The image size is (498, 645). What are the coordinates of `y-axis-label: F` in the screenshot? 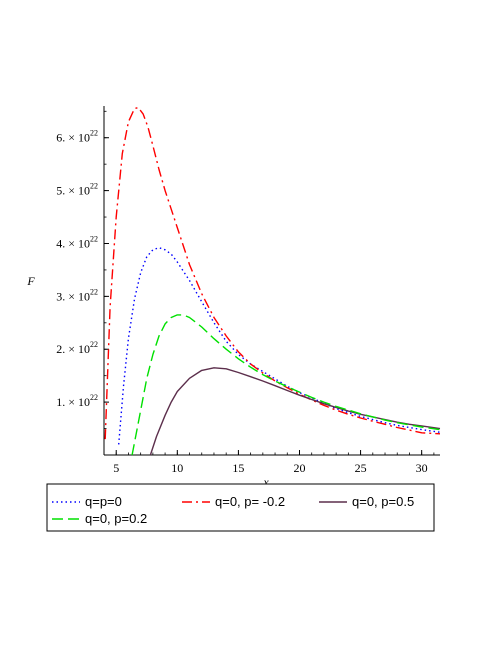 It's located at (30, 281).